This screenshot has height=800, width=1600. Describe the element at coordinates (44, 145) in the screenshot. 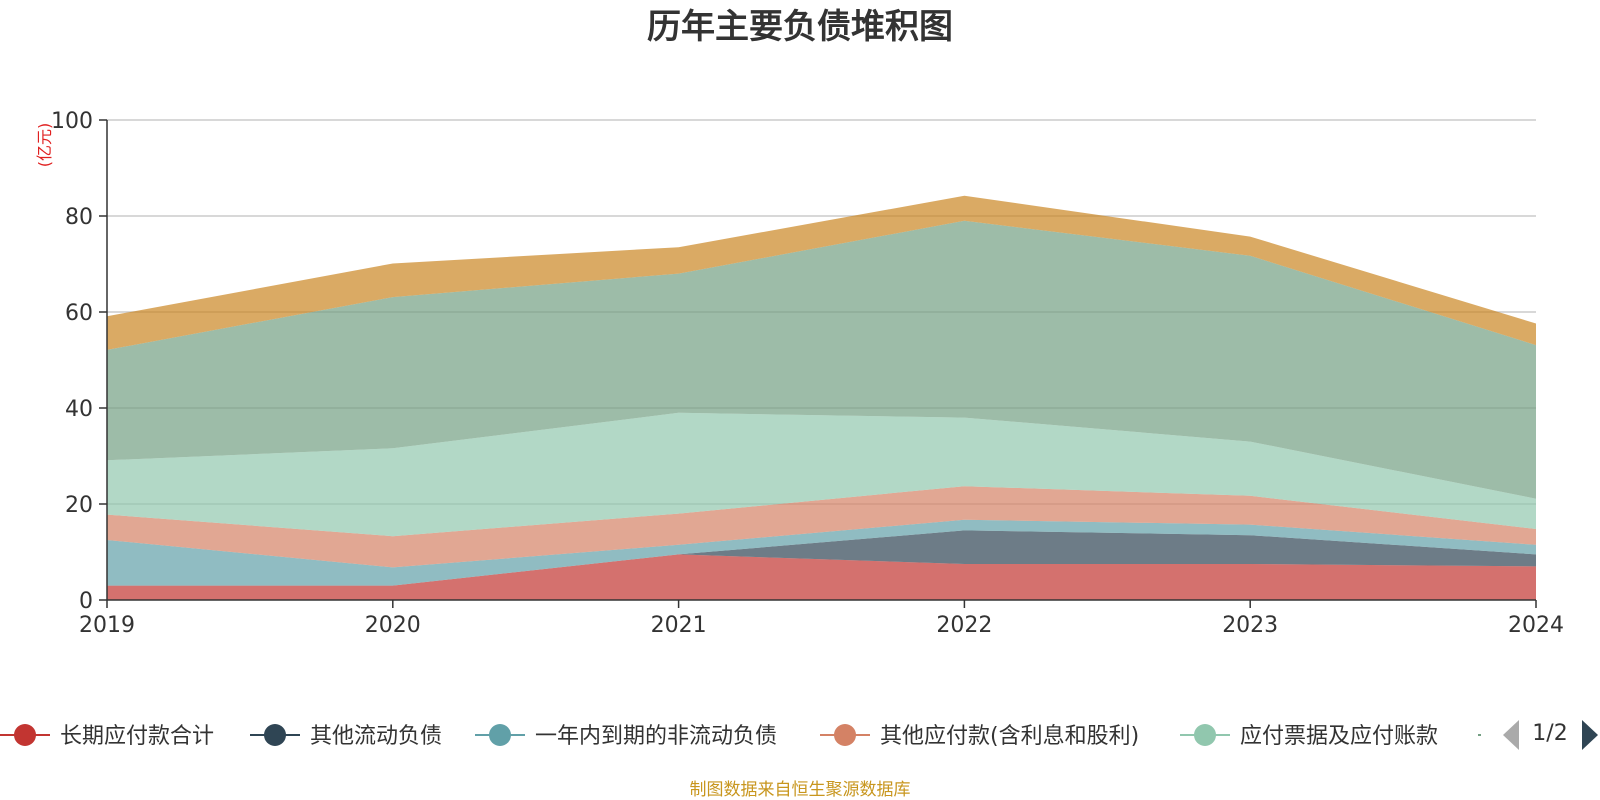

I see `y-axis-unit: (亿元)` at that location.